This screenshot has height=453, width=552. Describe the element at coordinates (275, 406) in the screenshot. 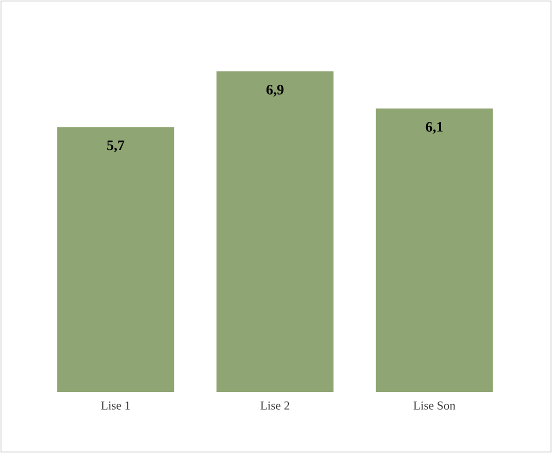

I see `x-tick-label: Lise 2` at that location.